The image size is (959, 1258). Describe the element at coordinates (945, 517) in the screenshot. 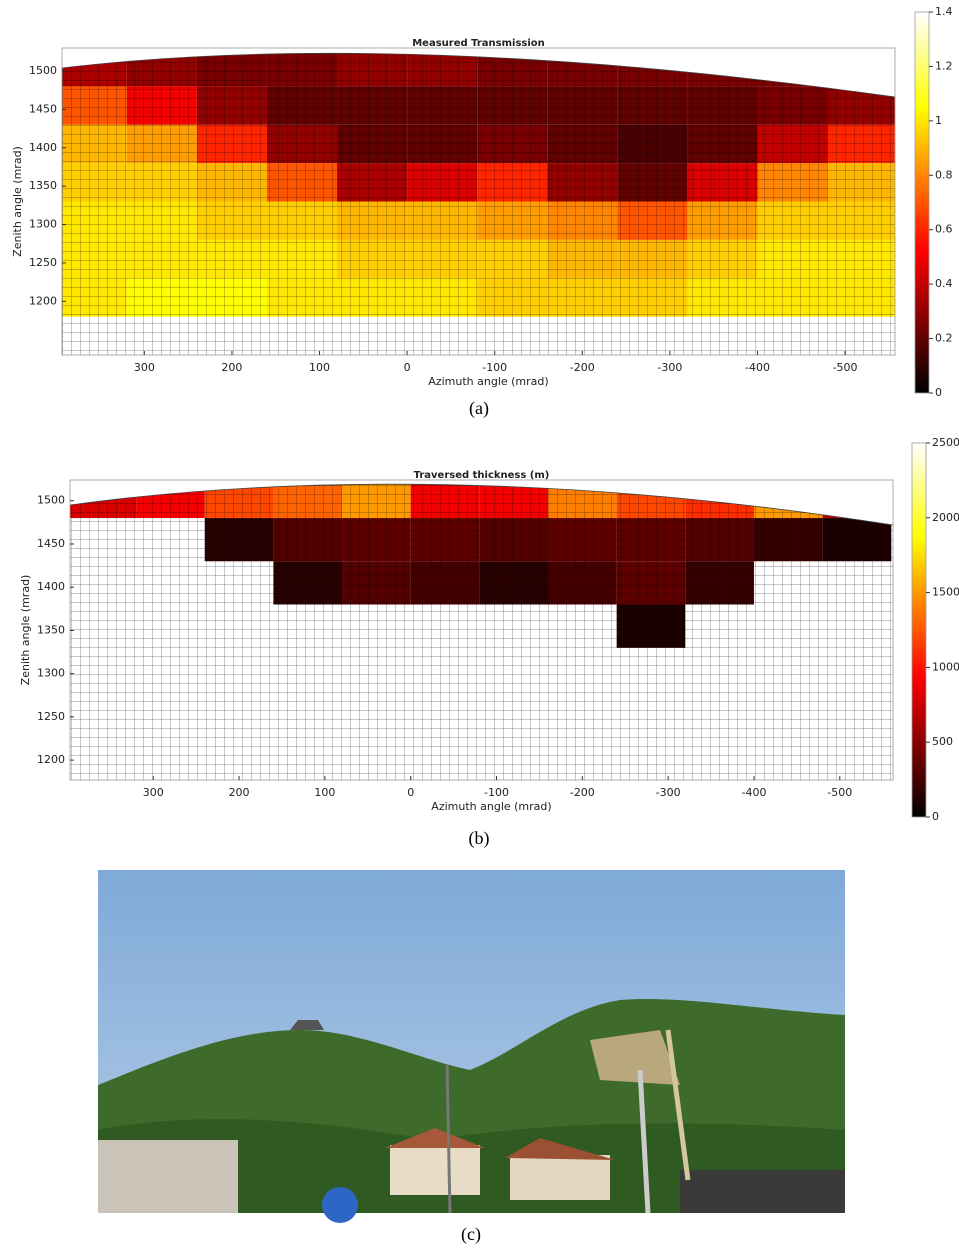

I see `colorbar-tick-label: 2000` at that location.